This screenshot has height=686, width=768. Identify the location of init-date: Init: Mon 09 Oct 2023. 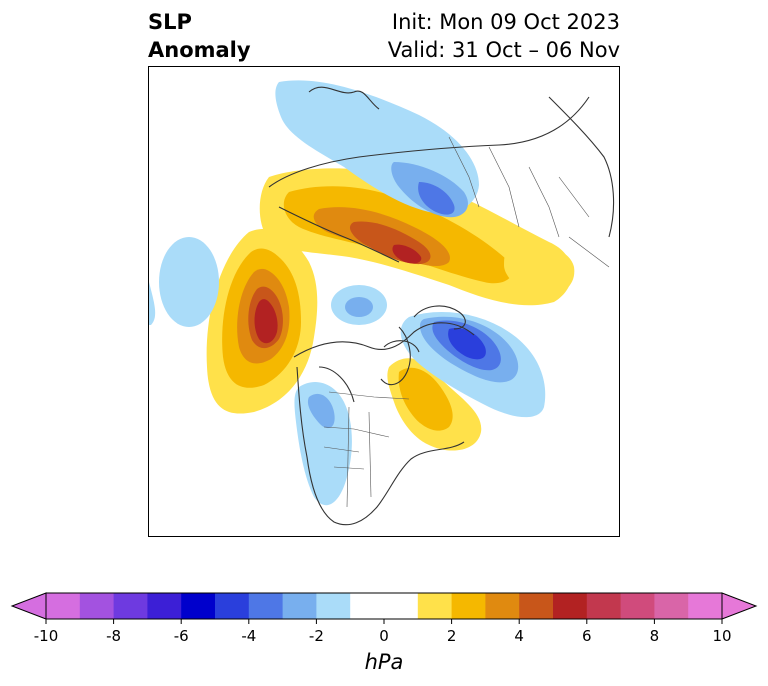
(505, 22).